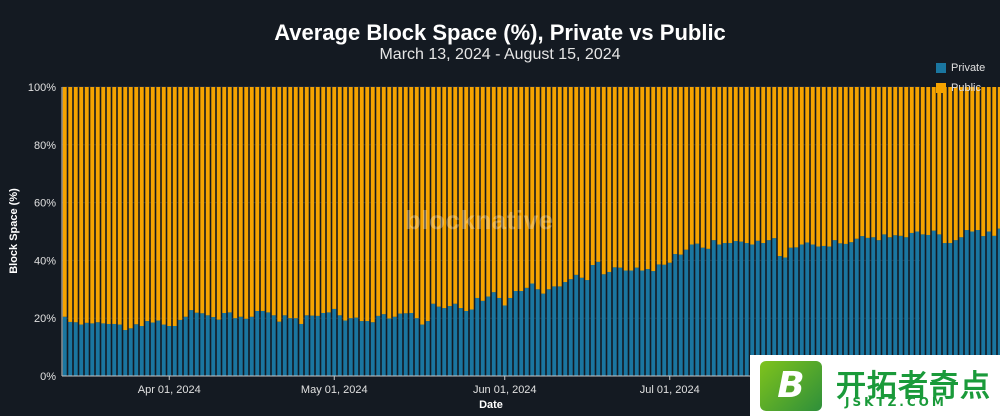 The width and height of the screenshot is (1000, 416). Describe the element at coordinates (45, 146) in the screenshot. I see `y-tick-label: 80%` at that location.